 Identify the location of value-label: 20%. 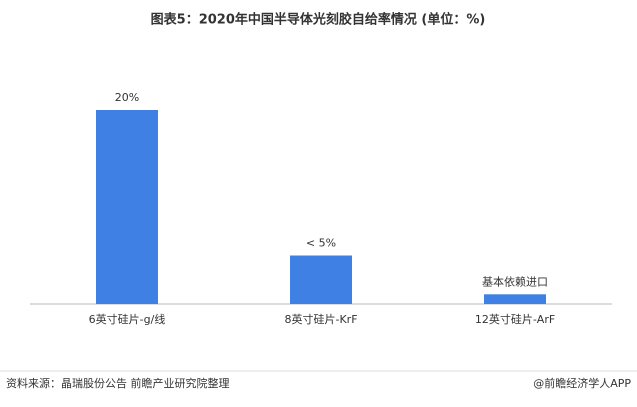
(127, 97).